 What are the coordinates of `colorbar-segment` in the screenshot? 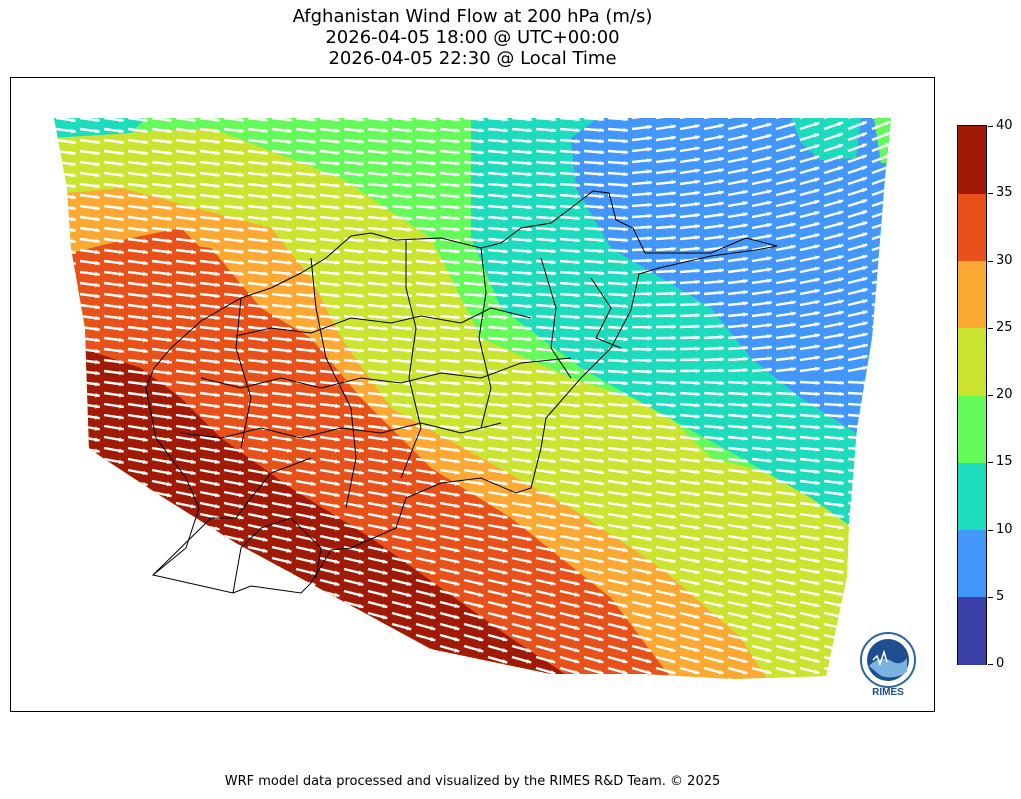 It's located at (972, 496).